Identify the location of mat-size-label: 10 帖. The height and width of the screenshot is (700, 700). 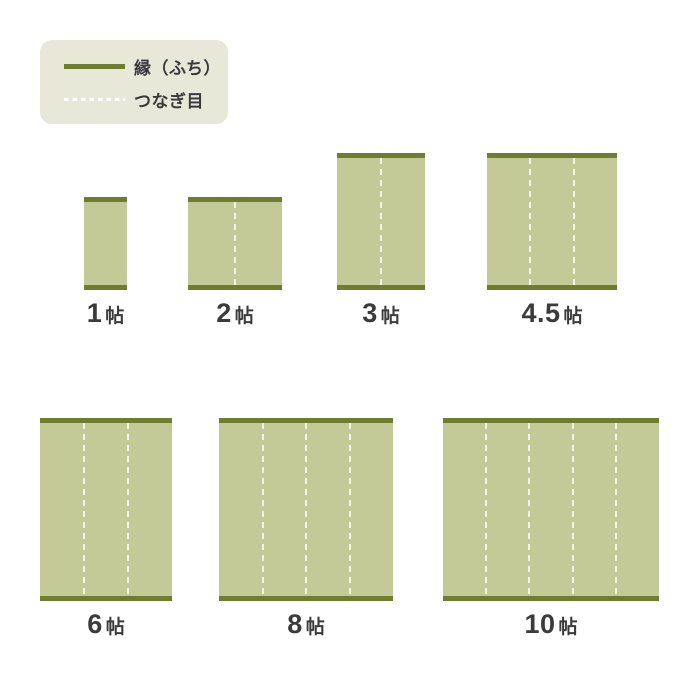
(550, 624).